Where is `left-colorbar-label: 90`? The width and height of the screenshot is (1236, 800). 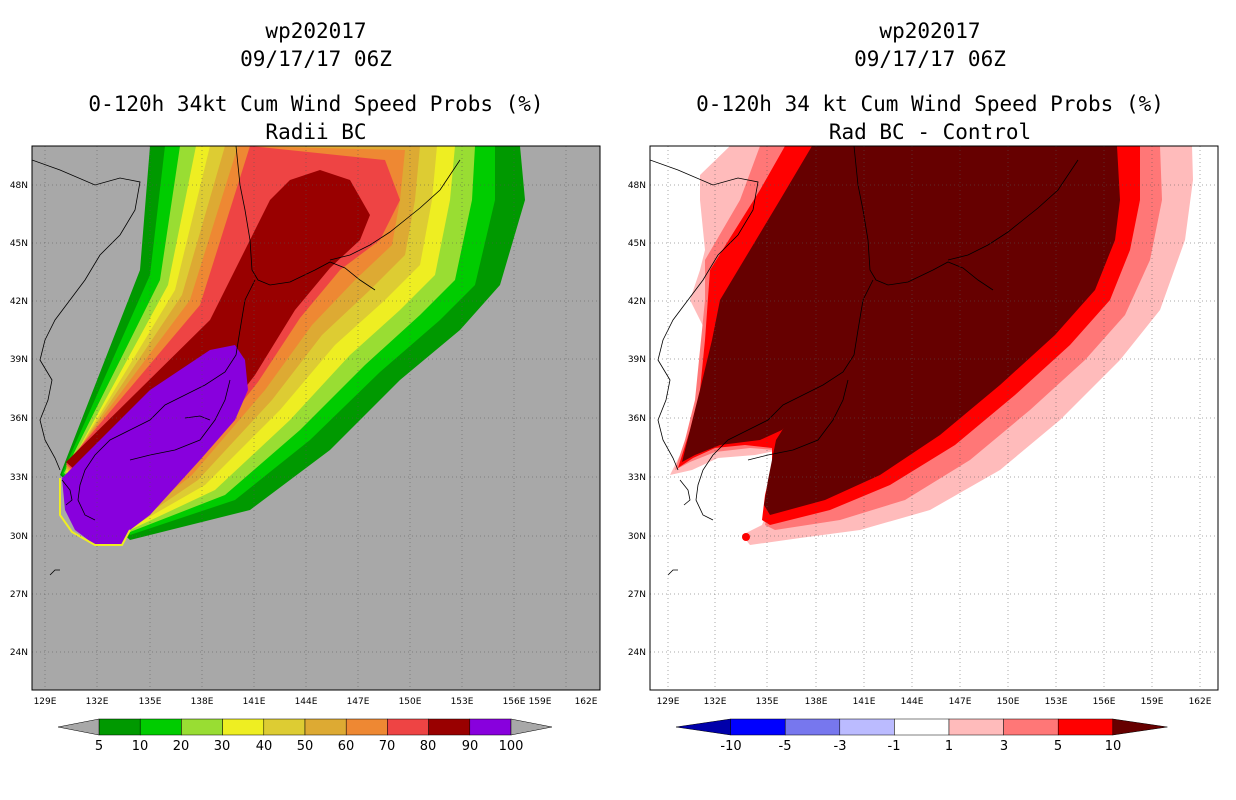
left-colorbar-label: 90 is located at coordinates (470, 746).